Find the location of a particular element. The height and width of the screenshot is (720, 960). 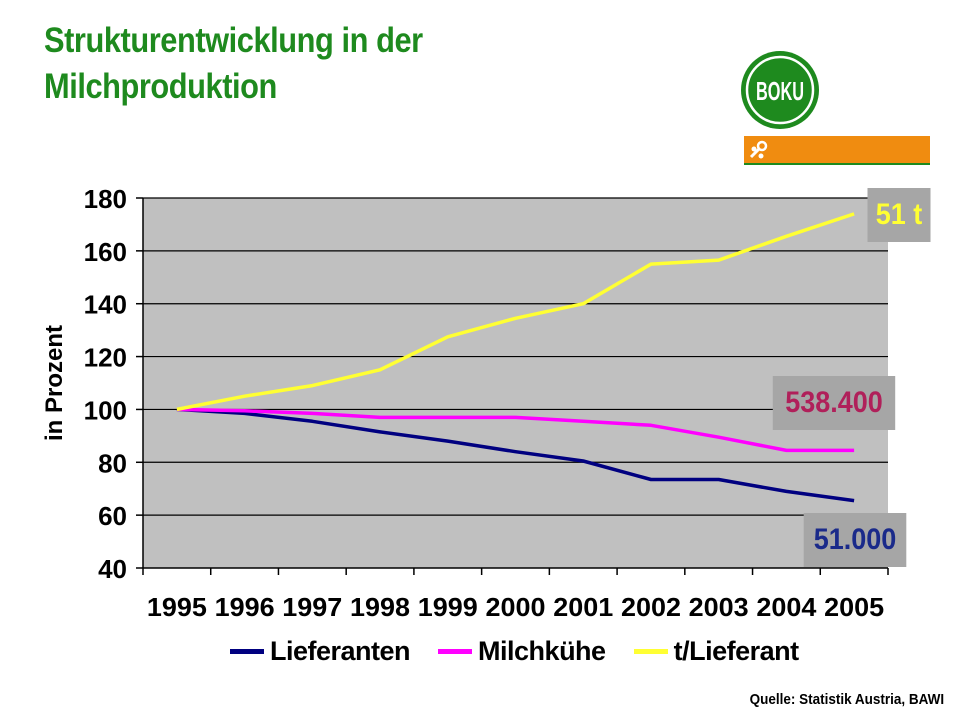

x-tick-label: 2002 is located at coordinates (651, 607).